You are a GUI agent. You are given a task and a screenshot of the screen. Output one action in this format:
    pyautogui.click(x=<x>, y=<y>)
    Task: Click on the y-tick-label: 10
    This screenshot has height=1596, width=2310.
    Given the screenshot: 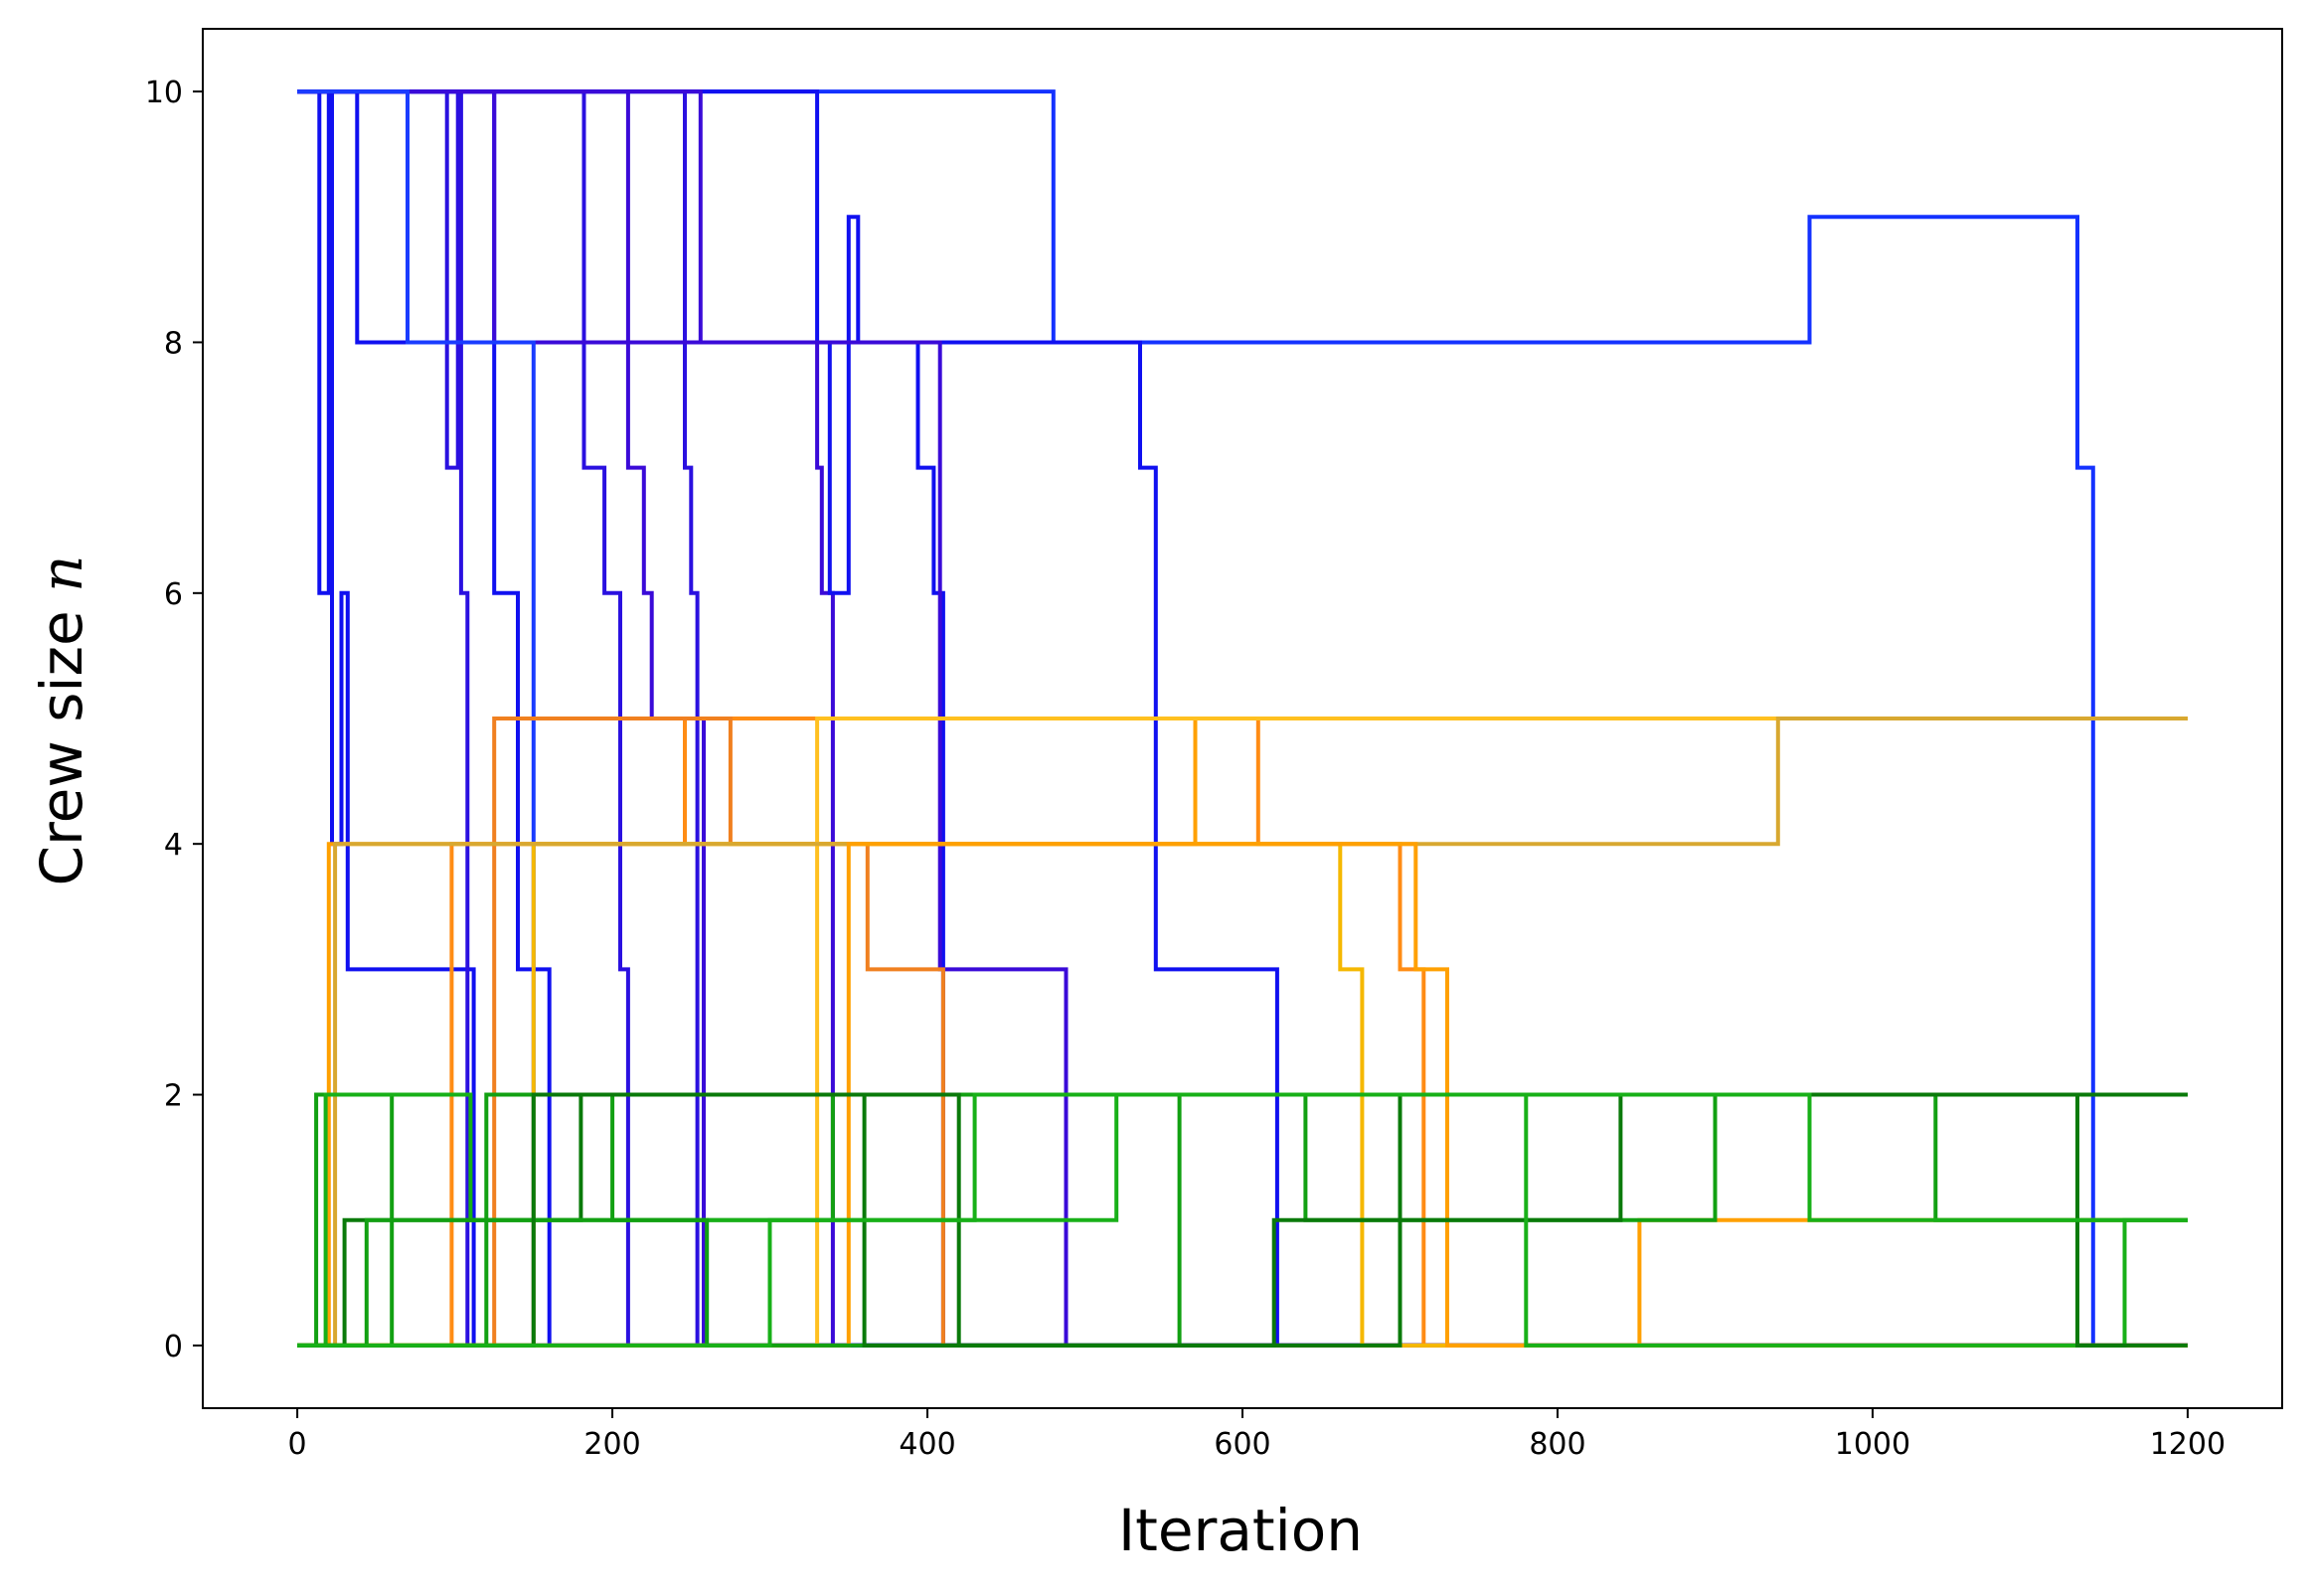 What is the action you would take?
    pyautogui.click(x=164, y=93)
    